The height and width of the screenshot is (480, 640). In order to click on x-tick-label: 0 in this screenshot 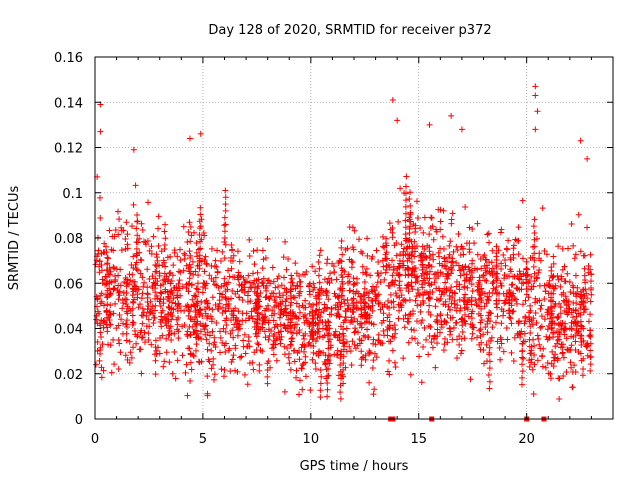, I will do `click(95, 439)`.